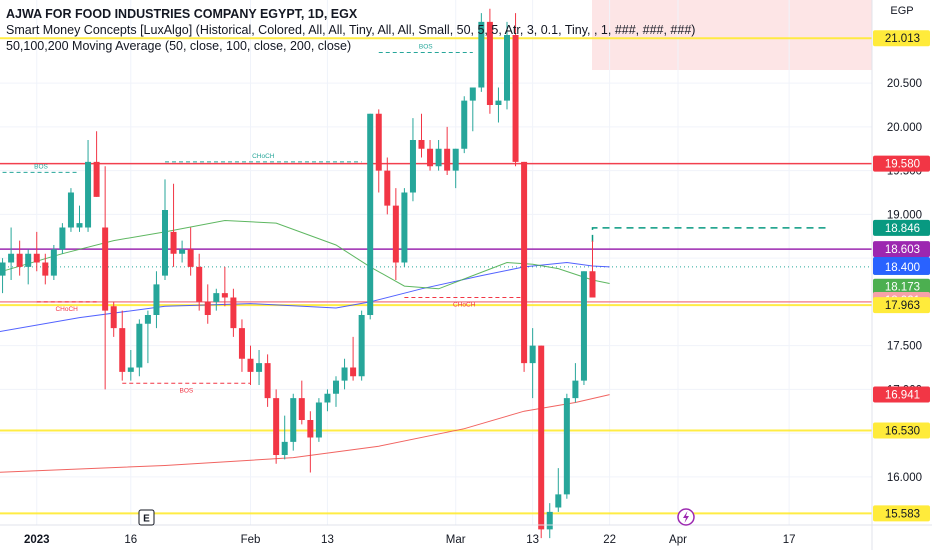 This screenshot has width=932, height=550. I want to click on price-tick-label: 17.500, so click(904, 347).